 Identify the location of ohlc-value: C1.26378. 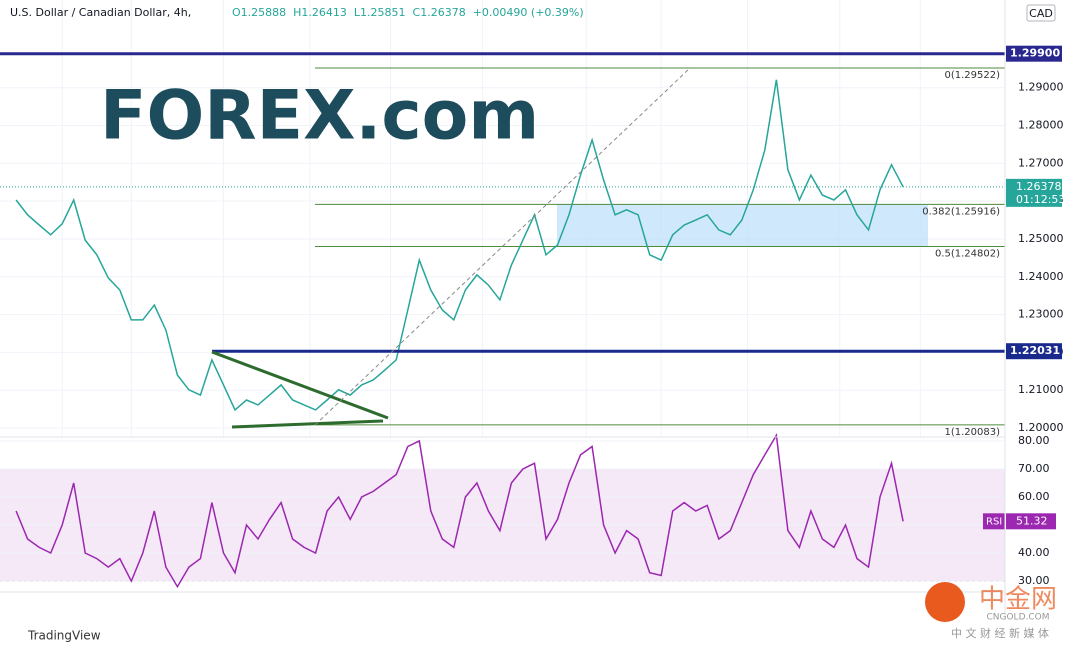
(439, 12).